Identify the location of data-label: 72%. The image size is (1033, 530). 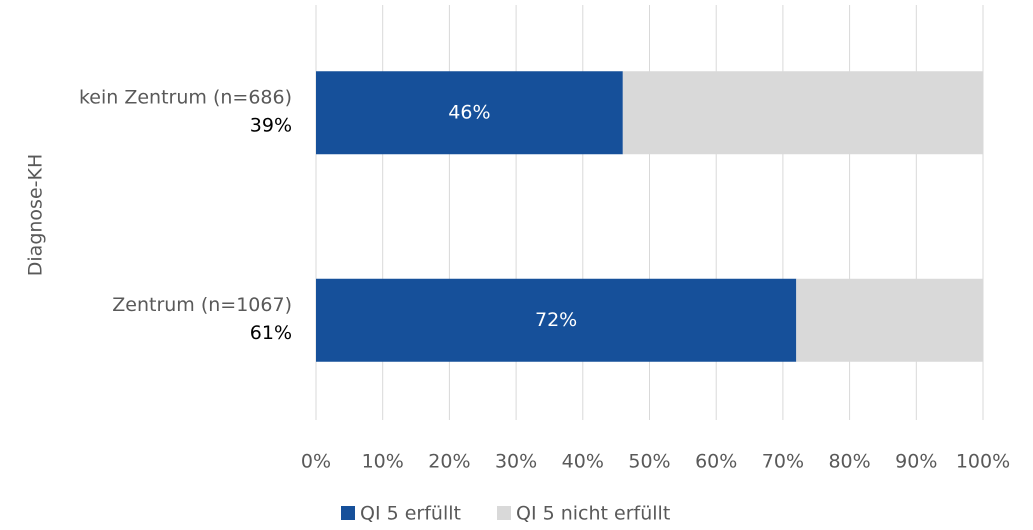
(556, 320).